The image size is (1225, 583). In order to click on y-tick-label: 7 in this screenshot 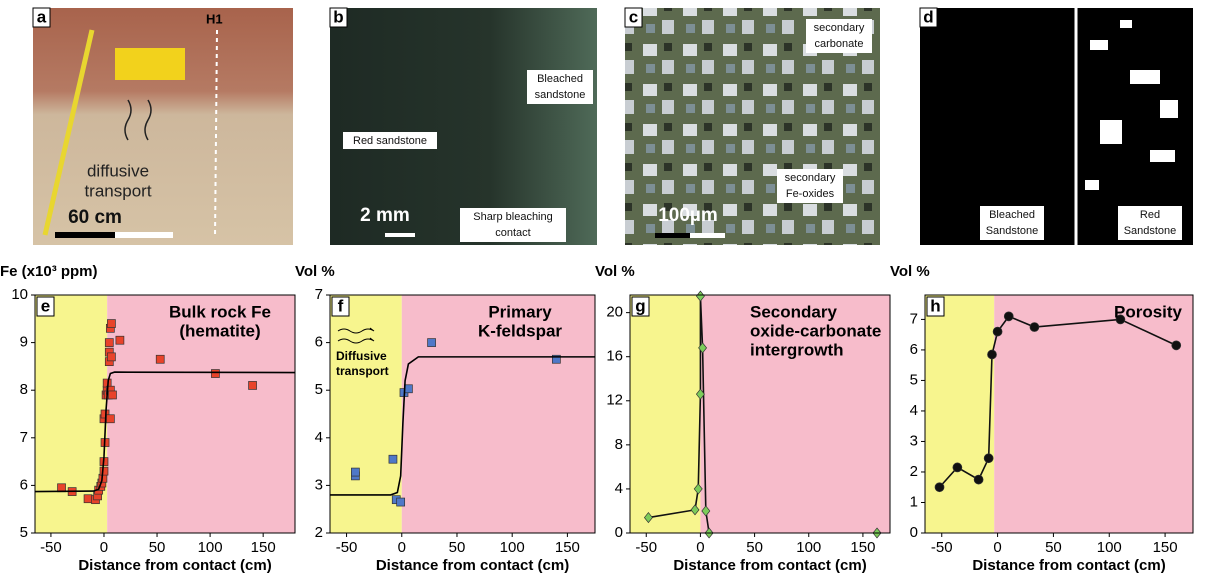, I will do `click(914, 318)`.